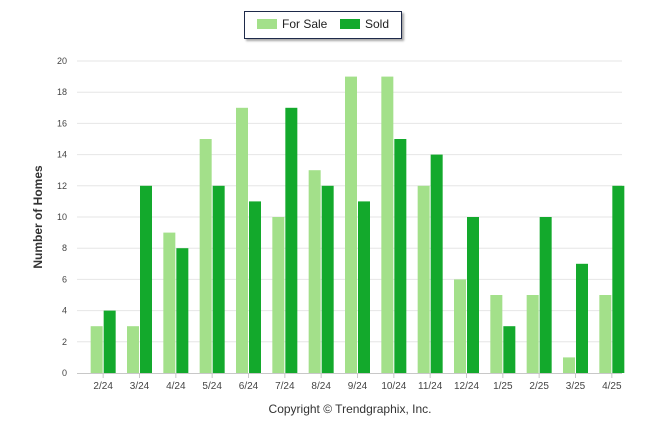  Describe the element at coordinates (38, 217) in the screenshot. I see `y-axis-title: Number of Homes` at that location.